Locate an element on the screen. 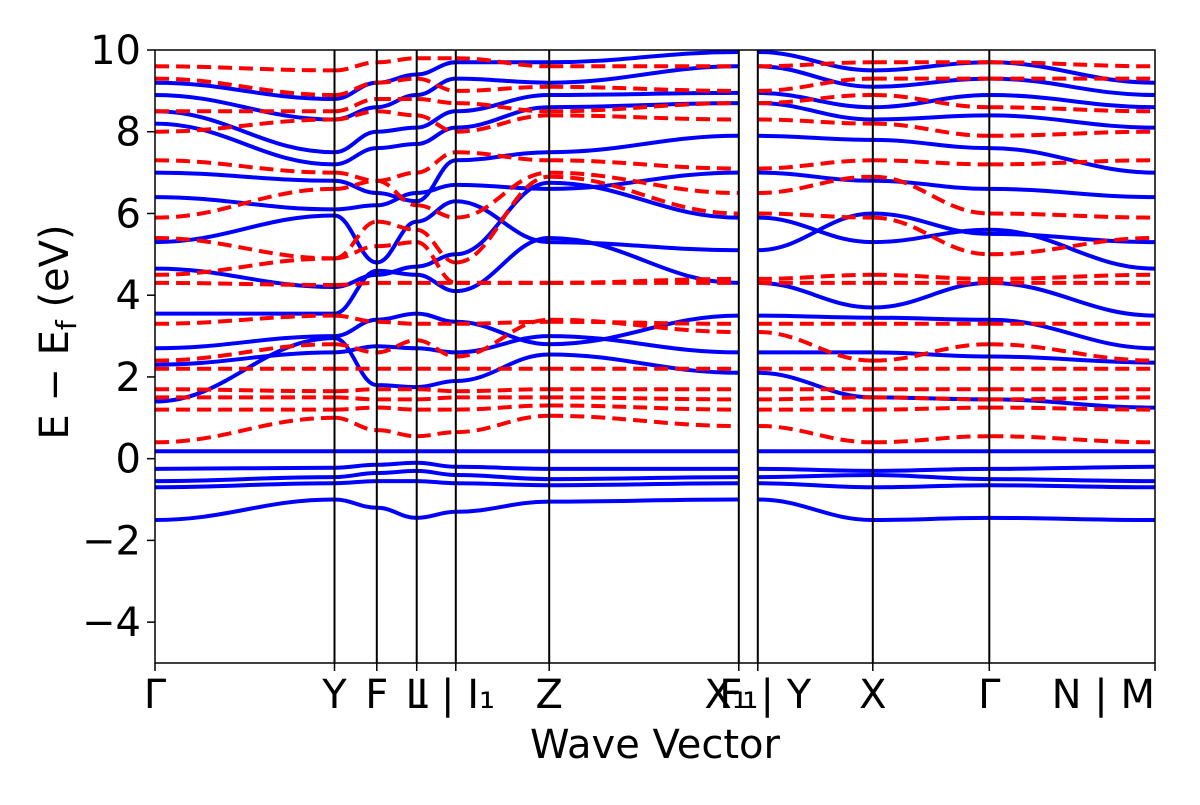 Image resolution: width=1200 pixels, height=805 pixels. y-tick-label-0: −4 is located at coordinates (111, 623).